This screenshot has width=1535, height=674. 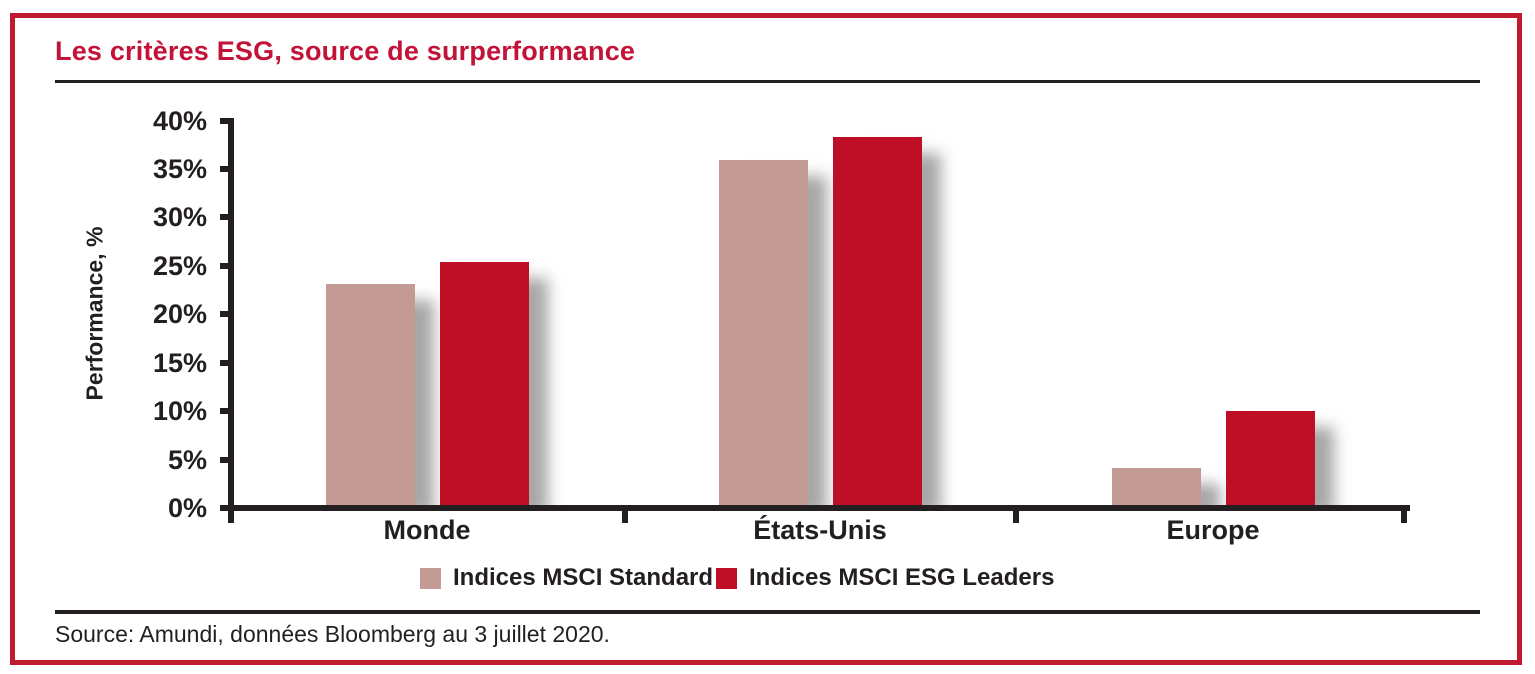 I want to click on y-tick-label: 10%, so click(x=179, y=411).